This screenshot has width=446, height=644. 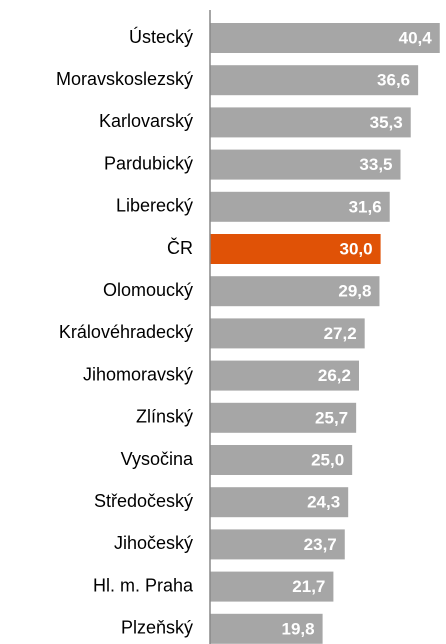 What do you see at coordinates (308, 586) in the screenshot?
I see `value-label: 21,7` at bounding box center [308, 586].